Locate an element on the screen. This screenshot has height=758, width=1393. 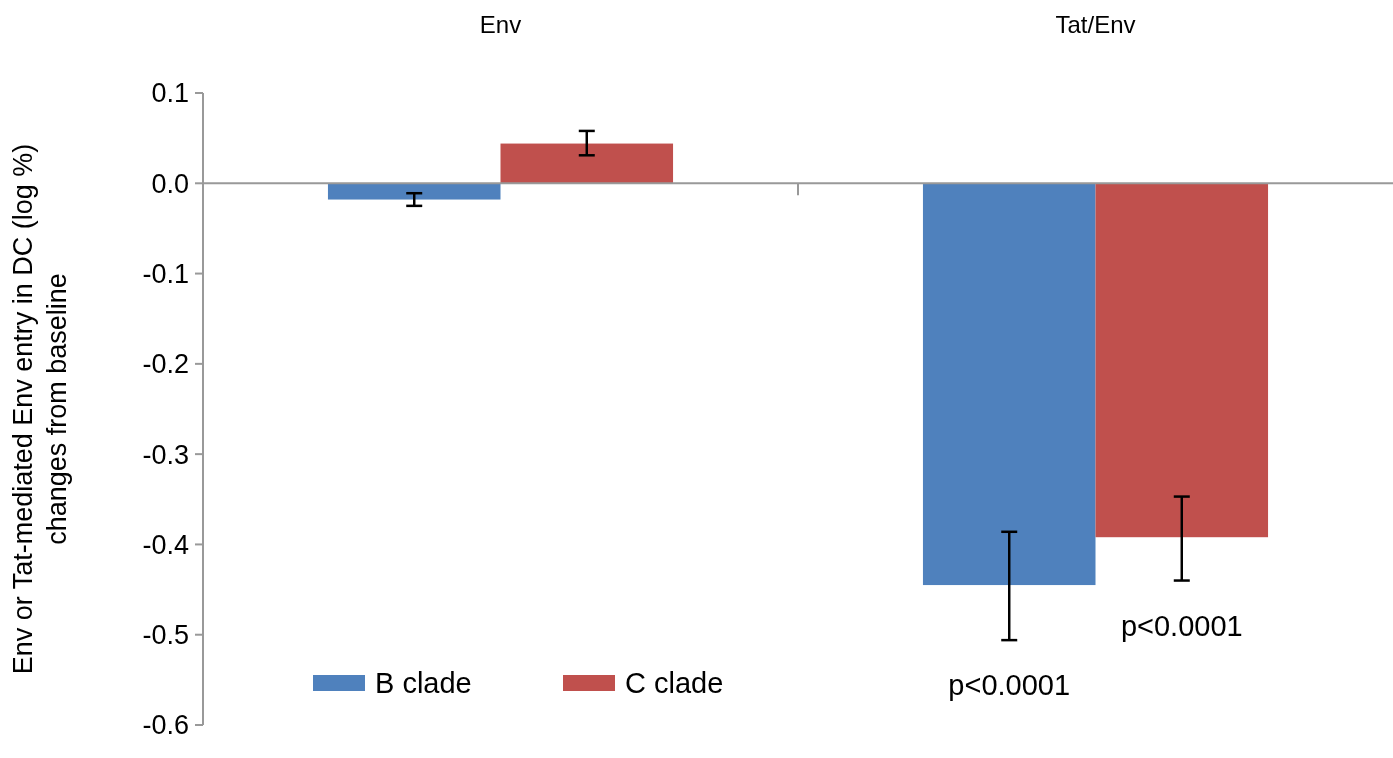
y-tick-label: -0.5 is located at coordinates (165, 635).